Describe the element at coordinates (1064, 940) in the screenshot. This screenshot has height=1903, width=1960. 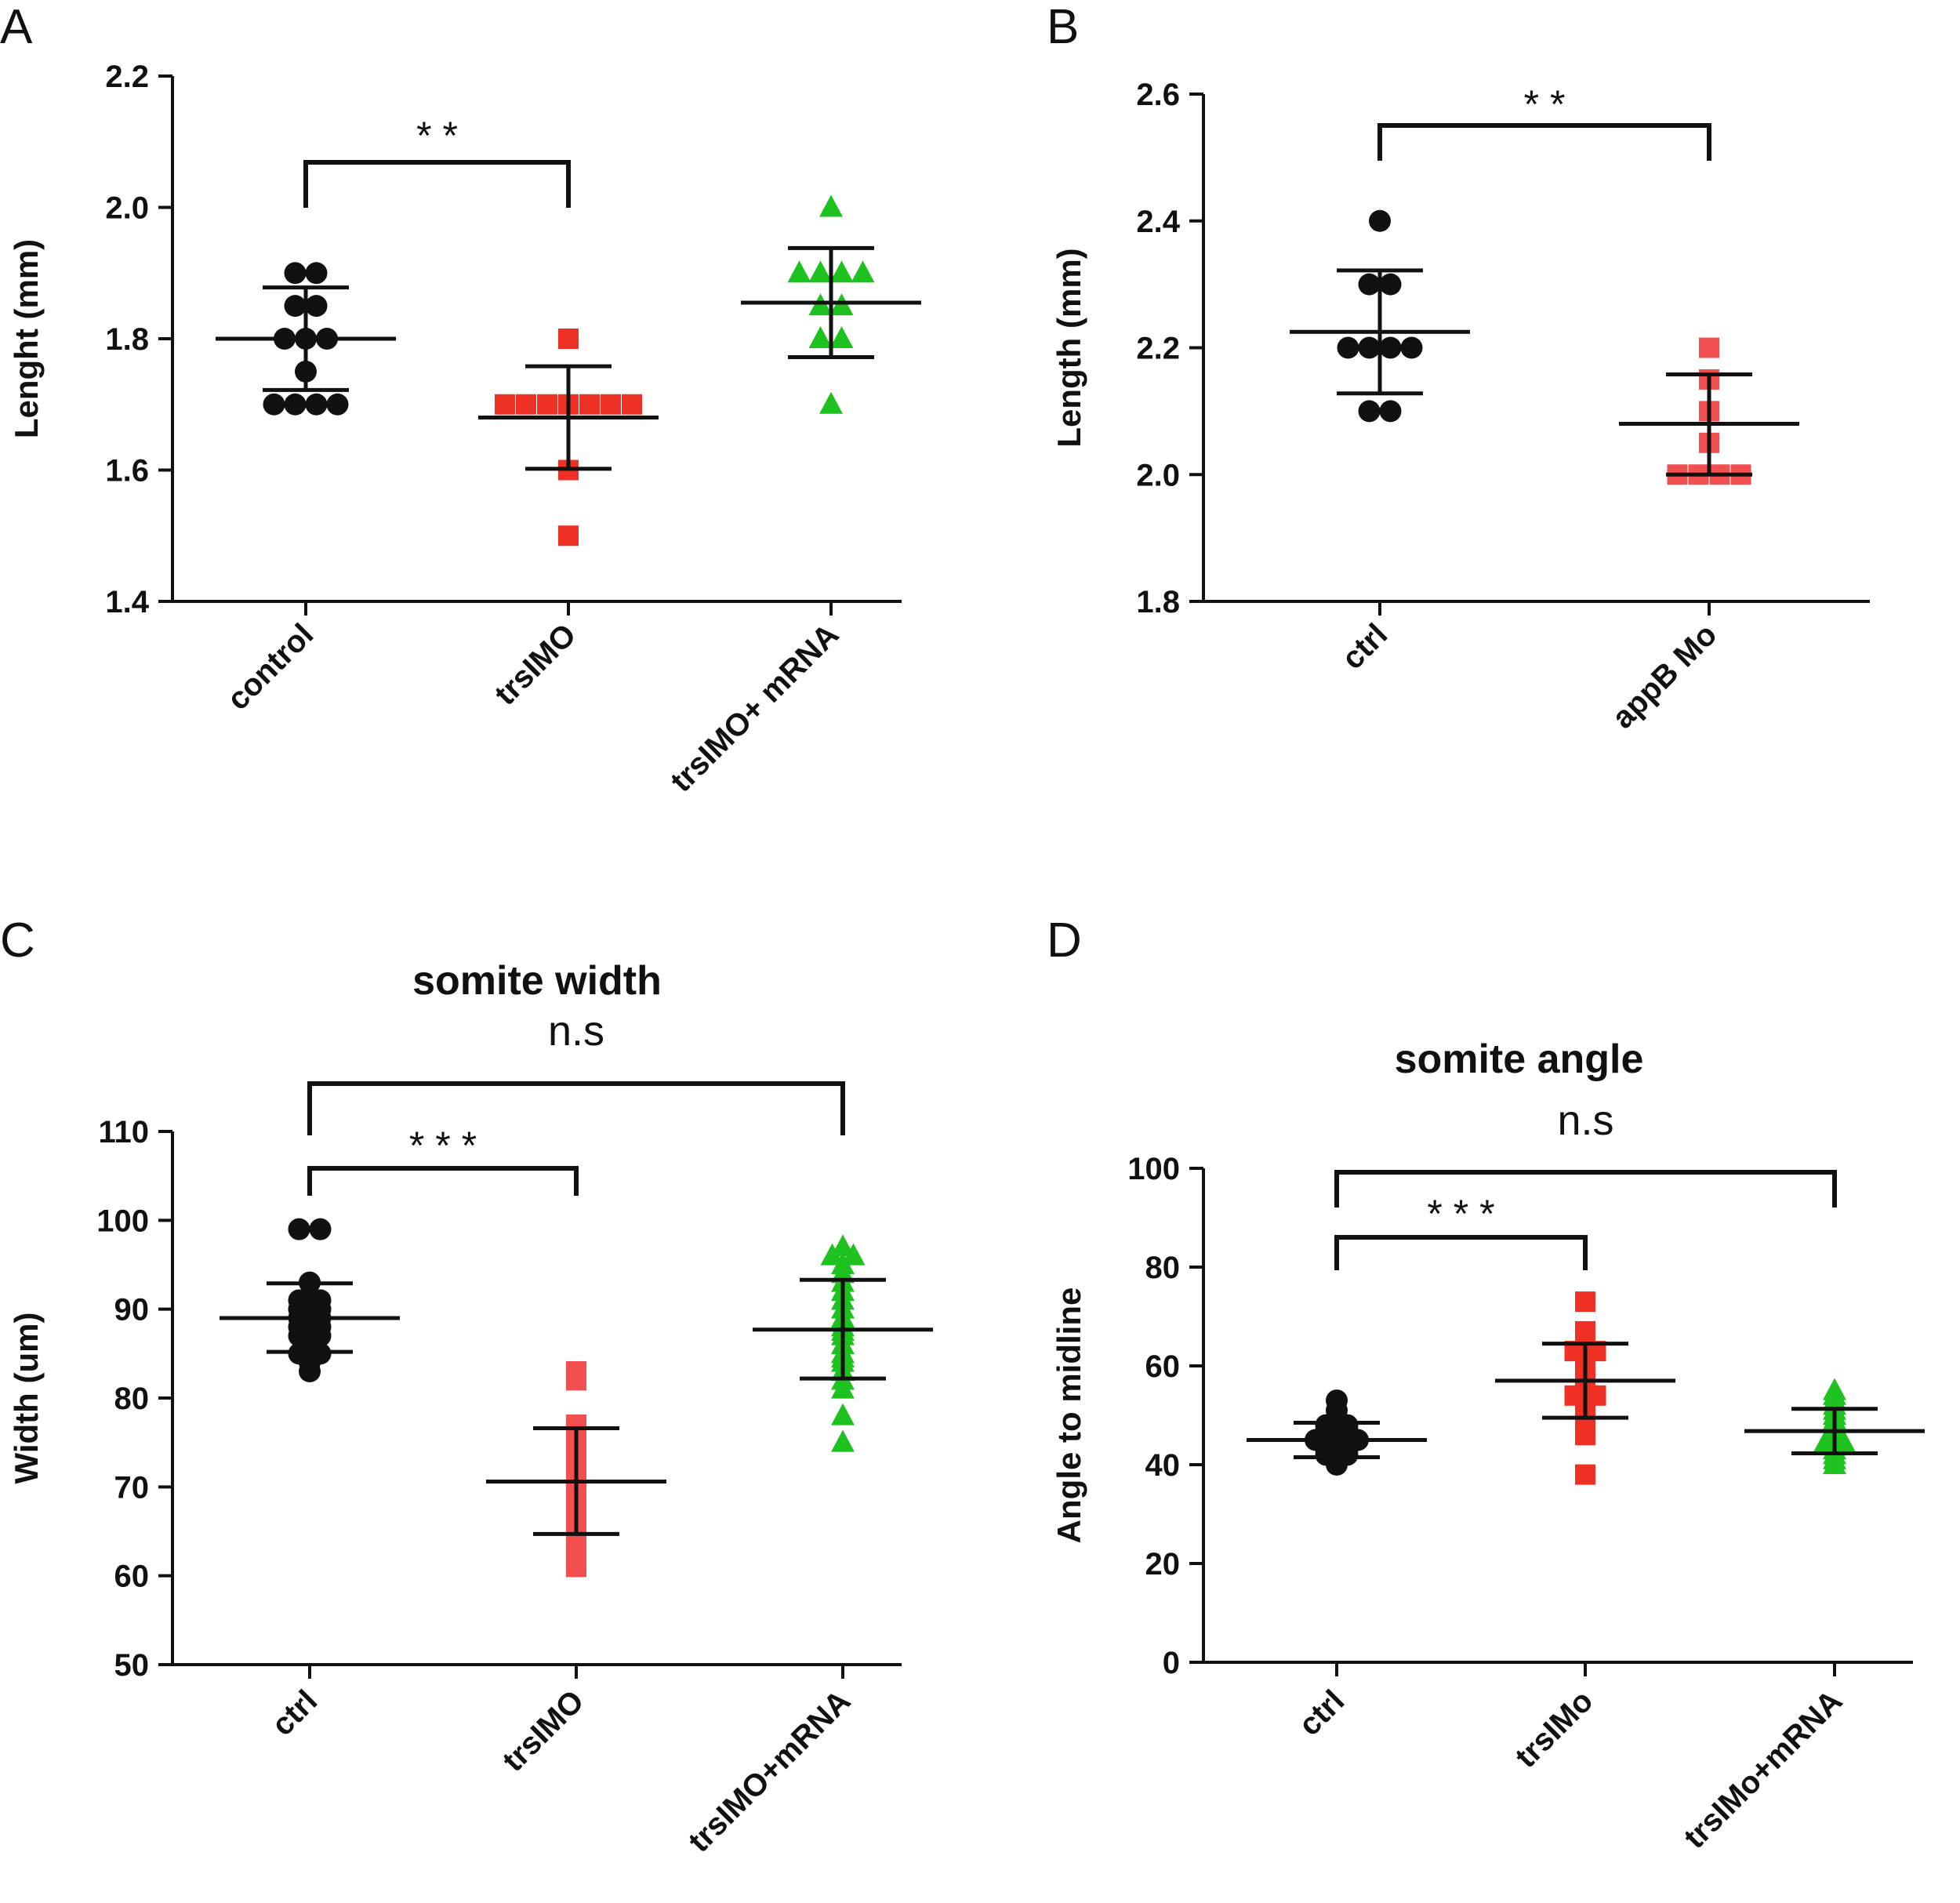
I see `panel-letter: D` at that location.